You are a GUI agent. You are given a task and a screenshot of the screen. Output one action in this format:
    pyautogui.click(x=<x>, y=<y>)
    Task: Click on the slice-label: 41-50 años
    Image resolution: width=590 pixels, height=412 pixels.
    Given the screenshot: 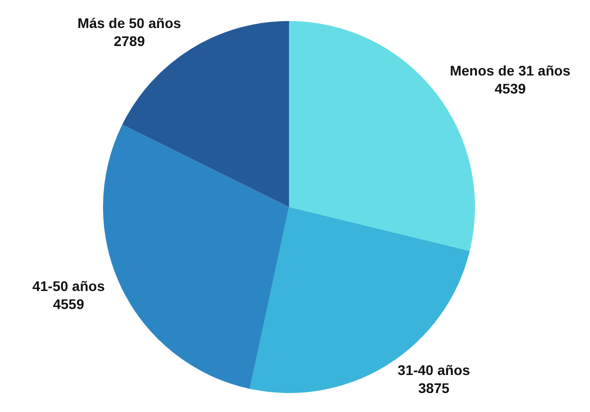 What is the action you would take?
    pyautogui.click(x=68, y=286)
    